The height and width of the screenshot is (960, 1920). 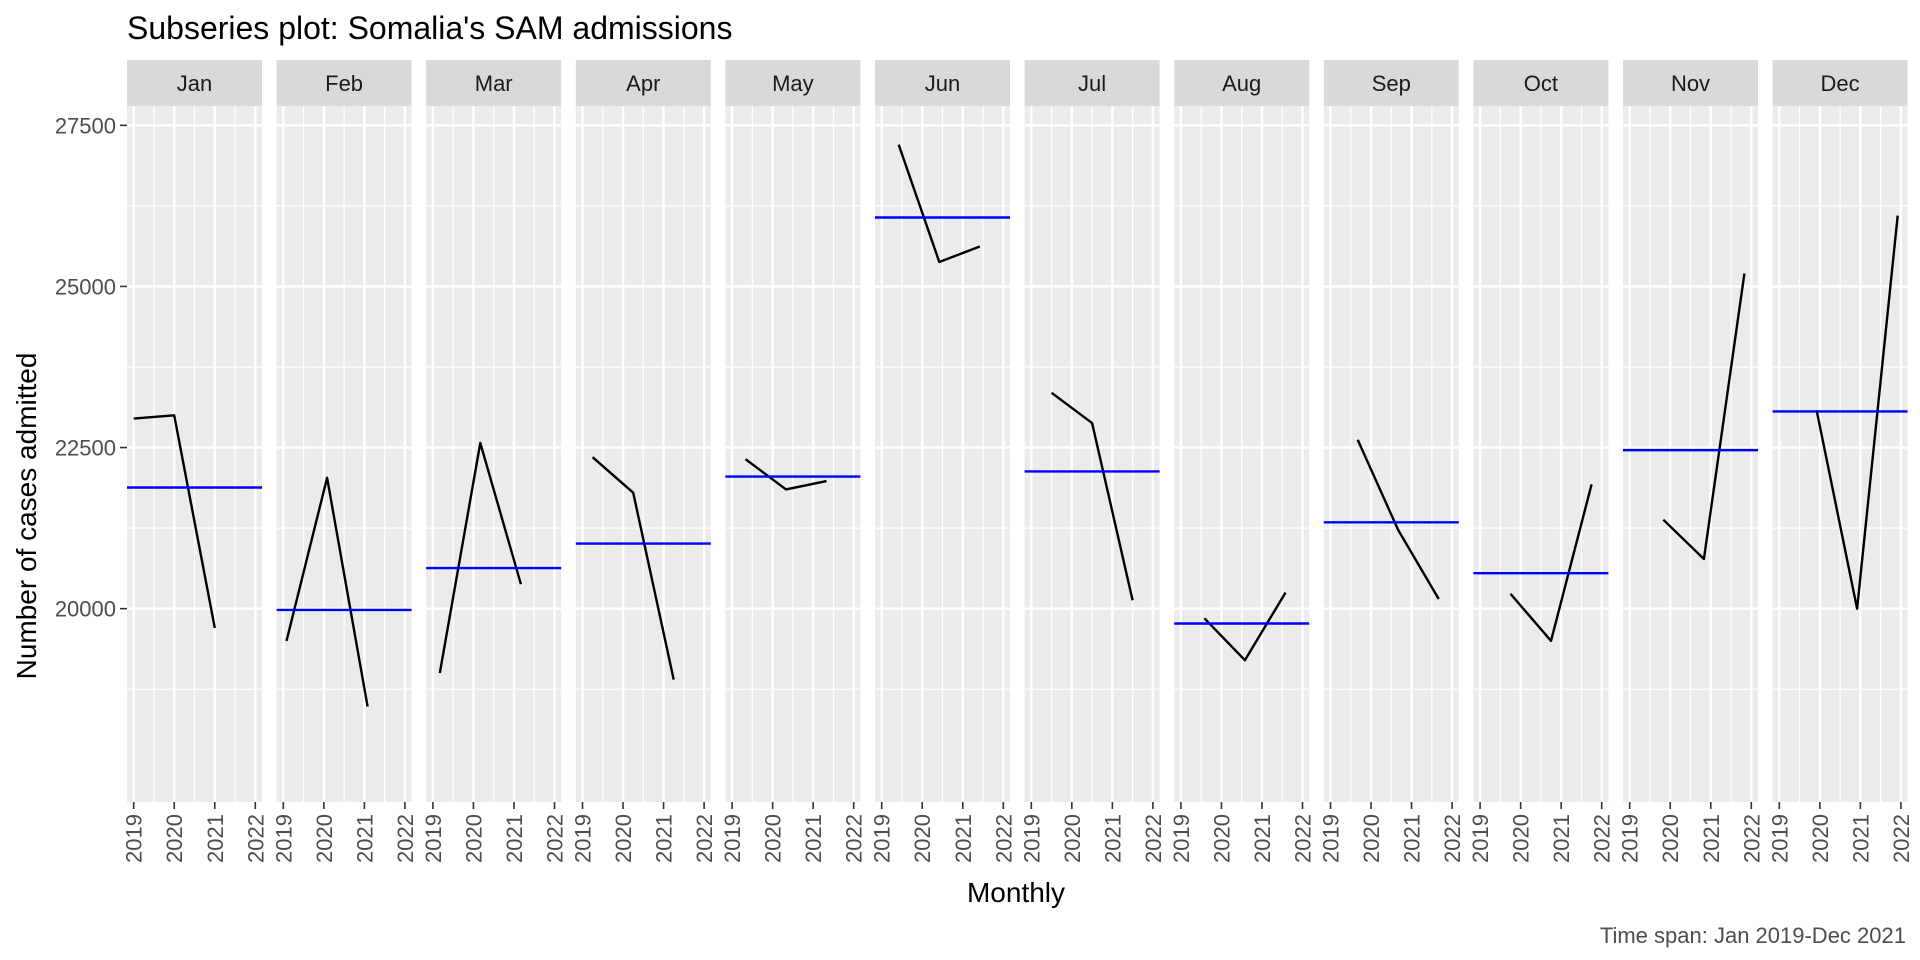 I want to click on chart-caption: Time span: Jan 2019-Dec 2021, so click(x=1753, y=935).